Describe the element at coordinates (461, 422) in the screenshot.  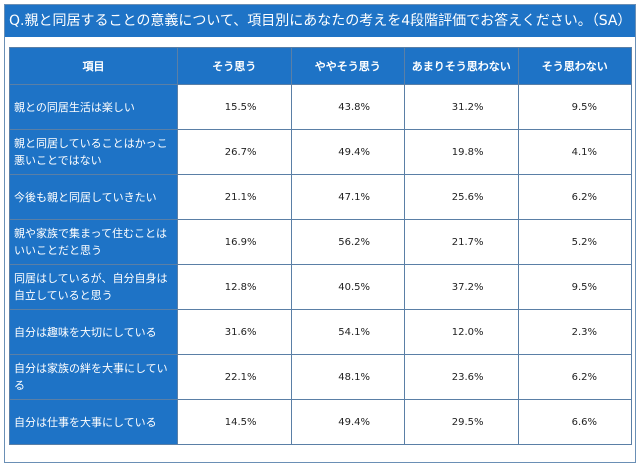
I see `cell-somewhat-disagree: 29.5%` at that location.